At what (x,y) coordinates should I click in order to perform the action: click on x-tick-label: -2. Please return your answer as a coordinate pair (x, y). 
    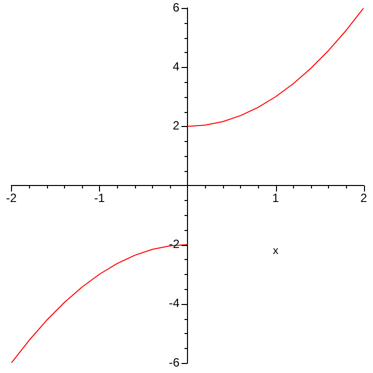
    Looking at the image, I should click on (11, 198).